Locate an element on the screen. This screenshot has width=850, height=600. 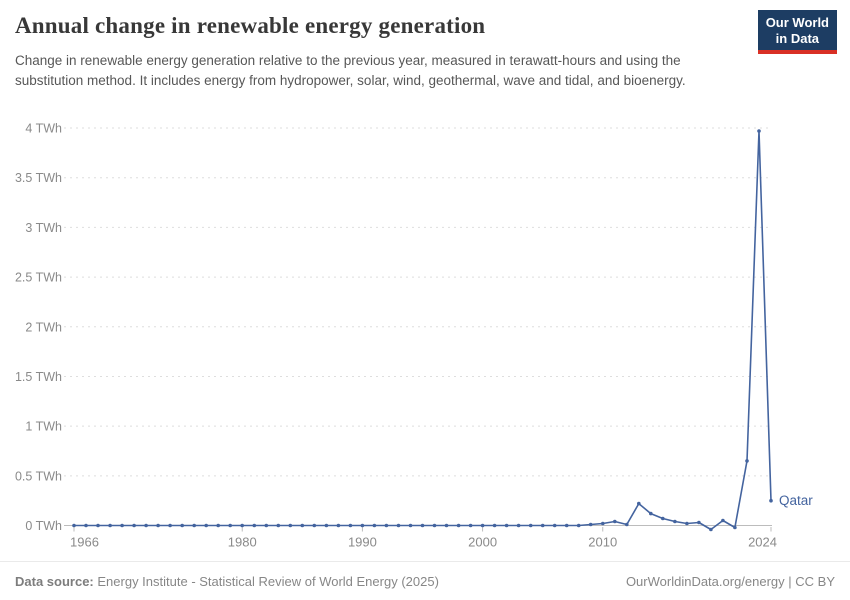
y-tick-label: 4 TWh is located at coordinates (43, 129).